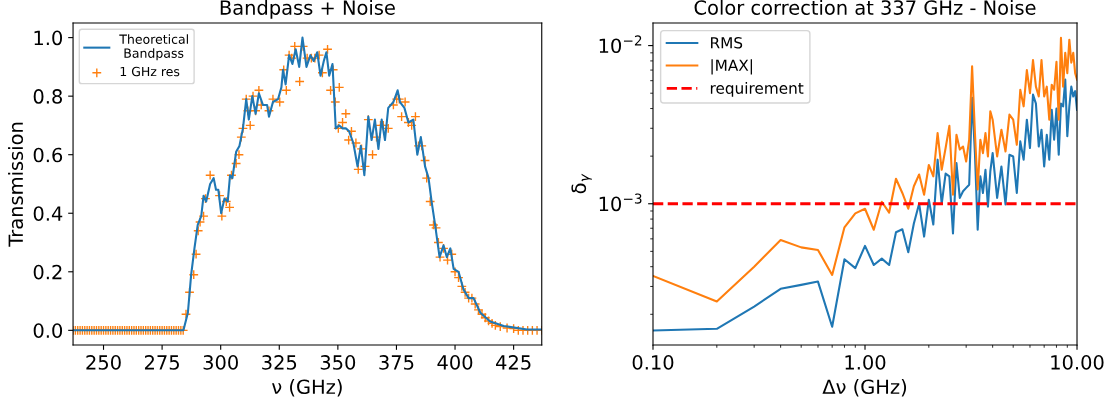 The image size is (1117, 403). I want to click on x-tick-label: 350, so click(338, 362).